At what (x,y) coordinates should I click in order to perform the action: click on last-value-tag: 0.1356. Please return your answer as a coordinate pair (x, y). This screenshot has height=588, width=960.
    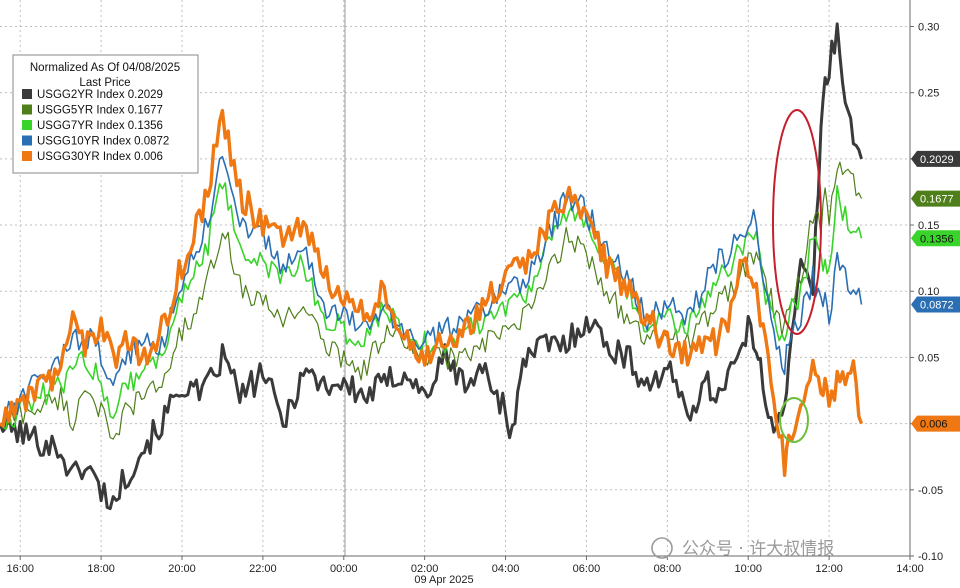
    Looking at the image, I should click on (935, 238).